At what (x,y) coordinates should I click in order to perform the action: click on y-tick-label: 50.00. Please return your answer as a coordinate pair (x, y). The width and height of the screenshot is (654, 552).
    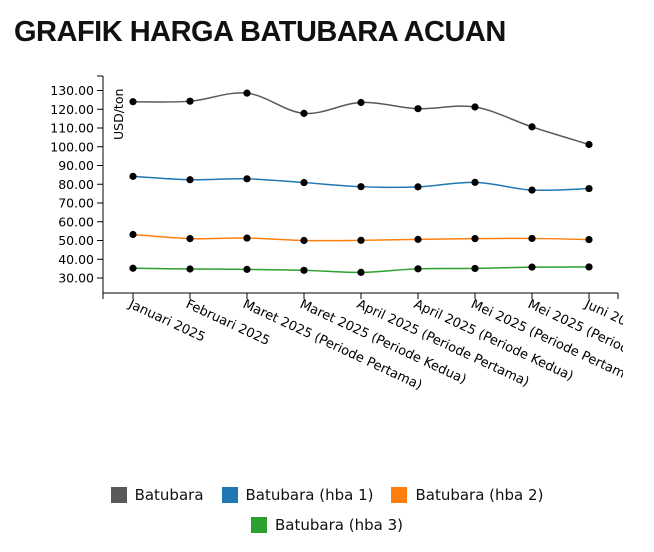
    Looking at the image, I should click on (76, 240).